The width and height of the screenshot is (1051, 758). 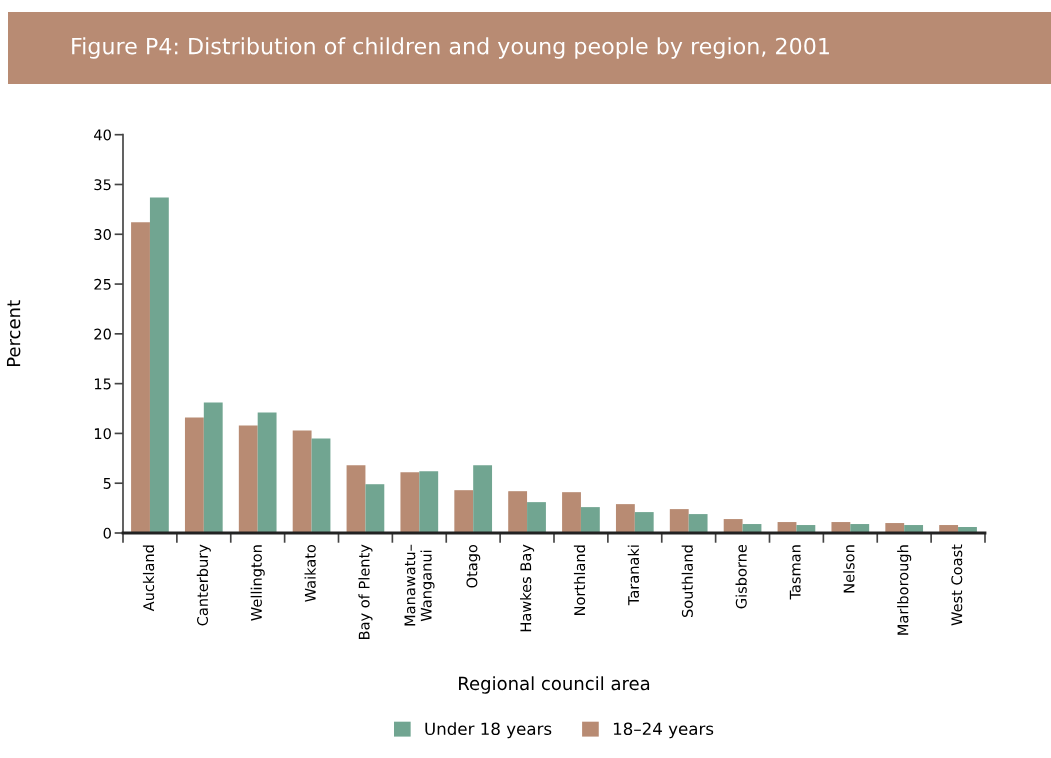 What do you see at coordinates (13, 333) in the screenshot?
I see `y-axis-title: Percent` at bounding box center [13, 333].